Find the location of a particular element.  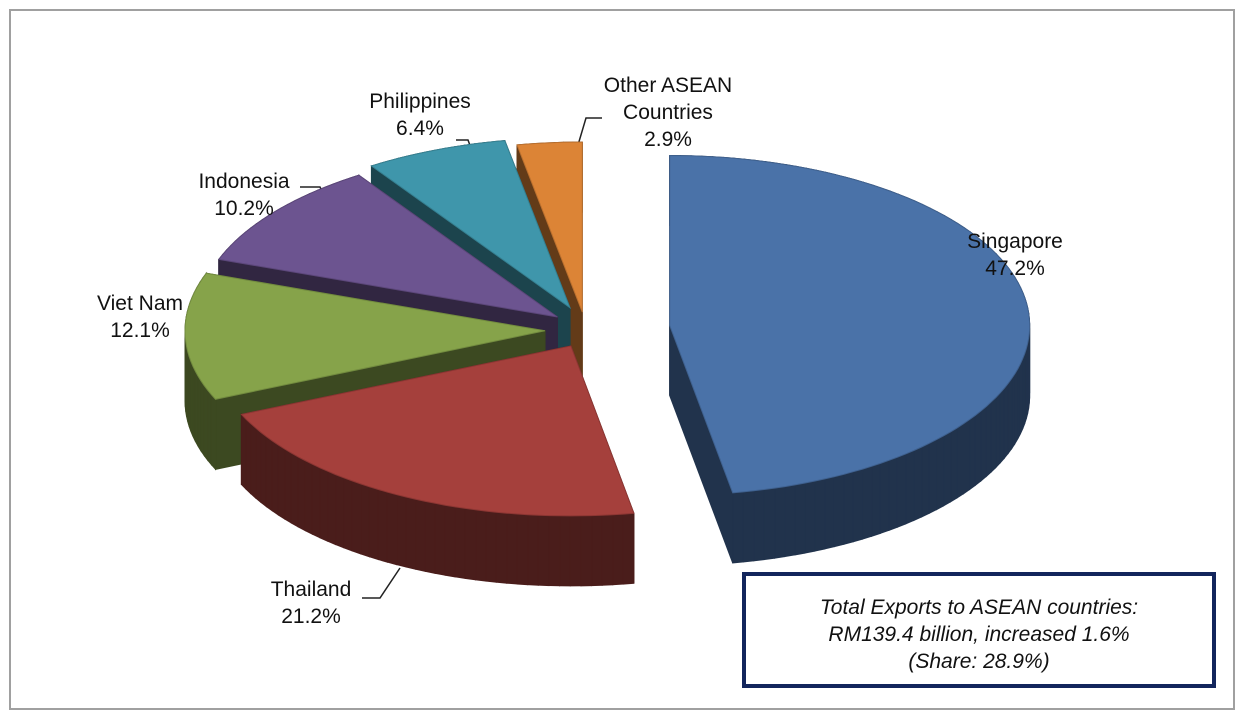

data-label: Viet Nam 12.1% is located at coordinates (140, 317).